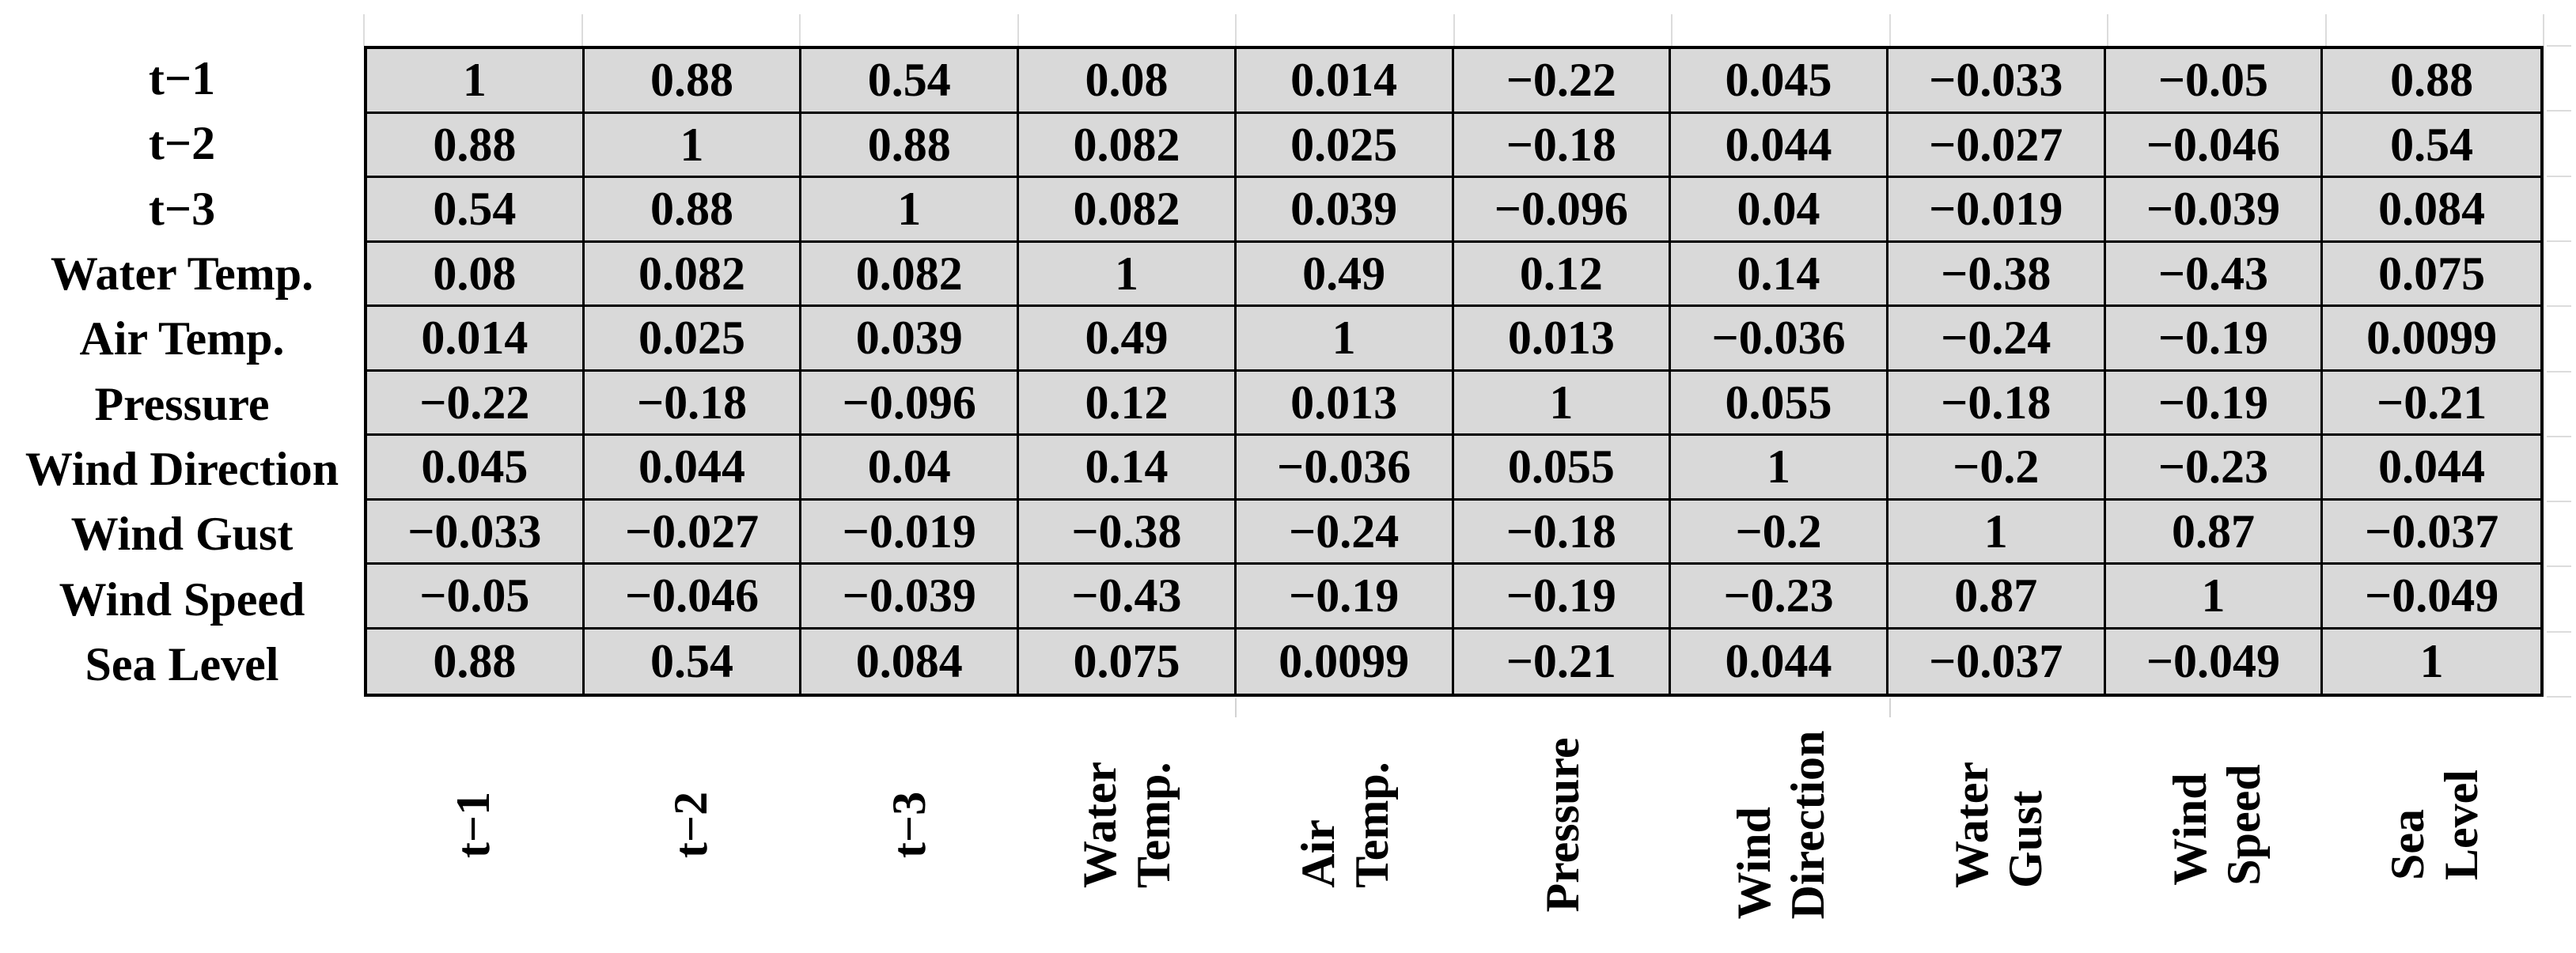 The width and height of the screenshot is (2576, 953). What do you see at coordinates (2026, 839) in the screenshot?
I see `column-label-line: Gust` at bounding box center [2026, 839].